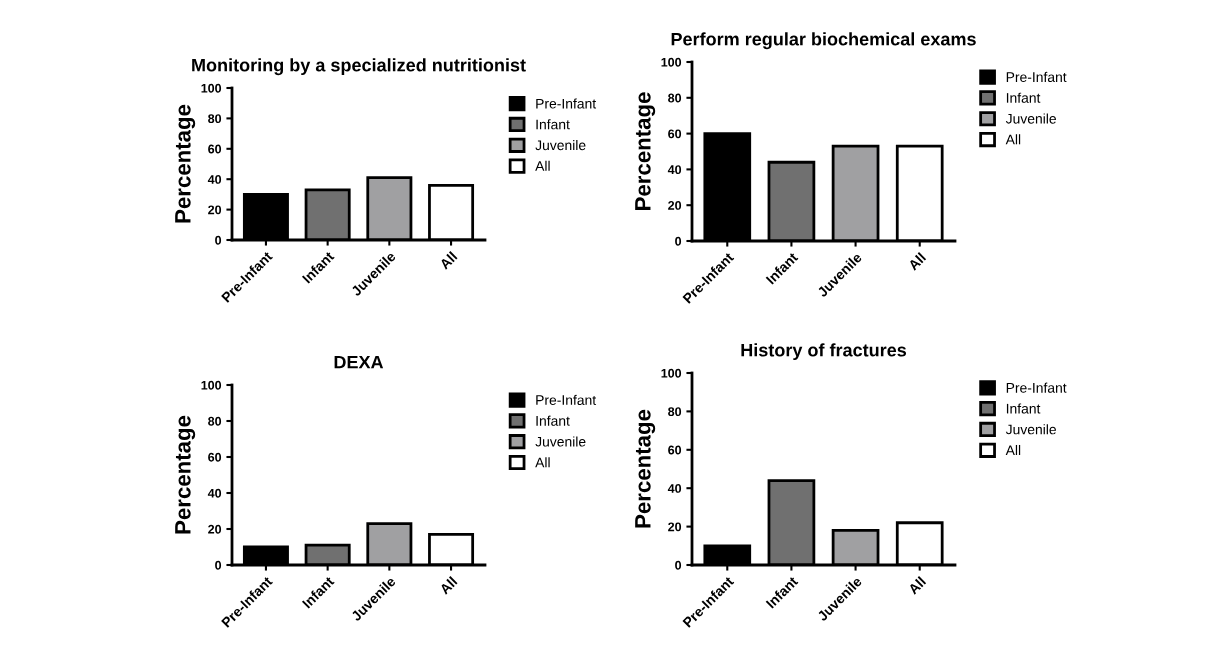 The width and height of the screenshot is (1214, 645). What do you see at coordinates (824, 352) in the screenshot?
I see `chart-title: History of fractures` at bounding box center [824, 352].